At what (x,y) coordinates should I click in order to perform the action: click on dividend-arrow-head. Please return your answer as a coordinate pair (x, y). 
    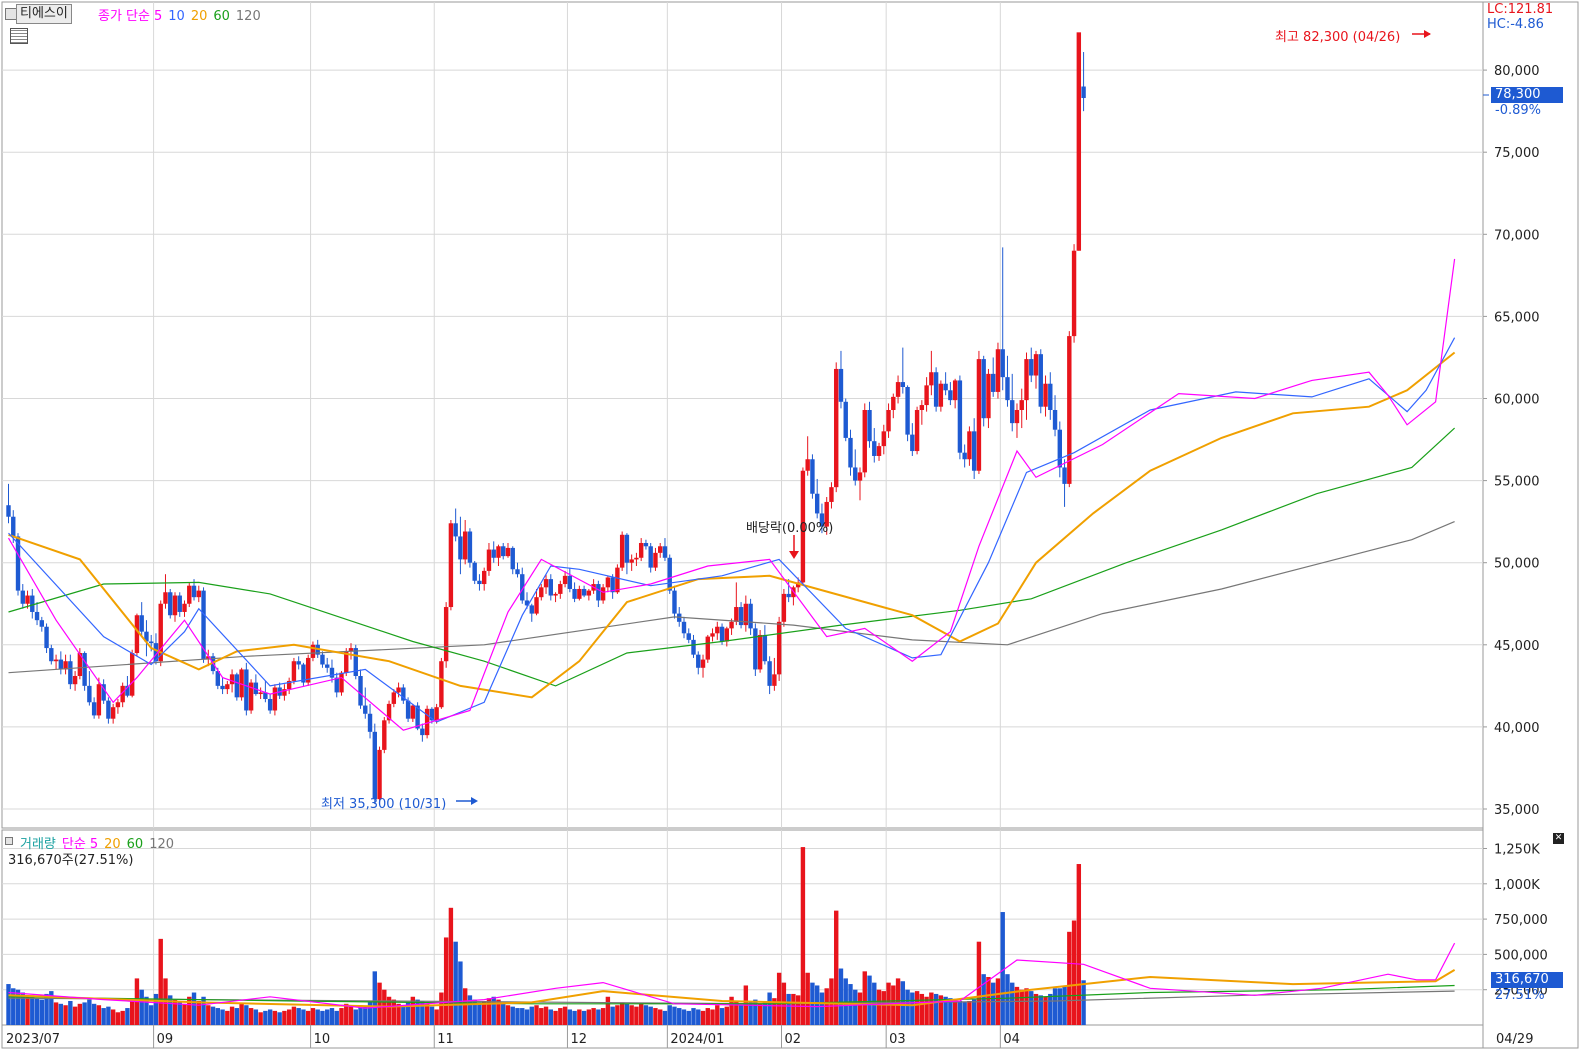
    Looking at the image, I should click on (794, 555).